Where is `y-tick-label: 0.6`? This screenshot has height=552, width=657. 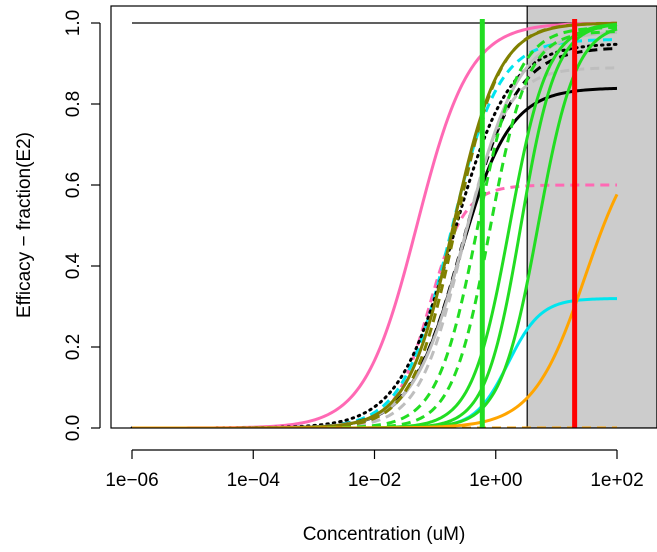 y-tick-label: 0.6 is located at coordinates (73, 185).